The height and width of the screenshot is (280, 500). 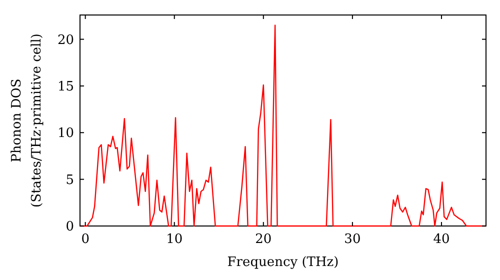 I want to click on y-tick-label: 0, so click(x=70, y=227).